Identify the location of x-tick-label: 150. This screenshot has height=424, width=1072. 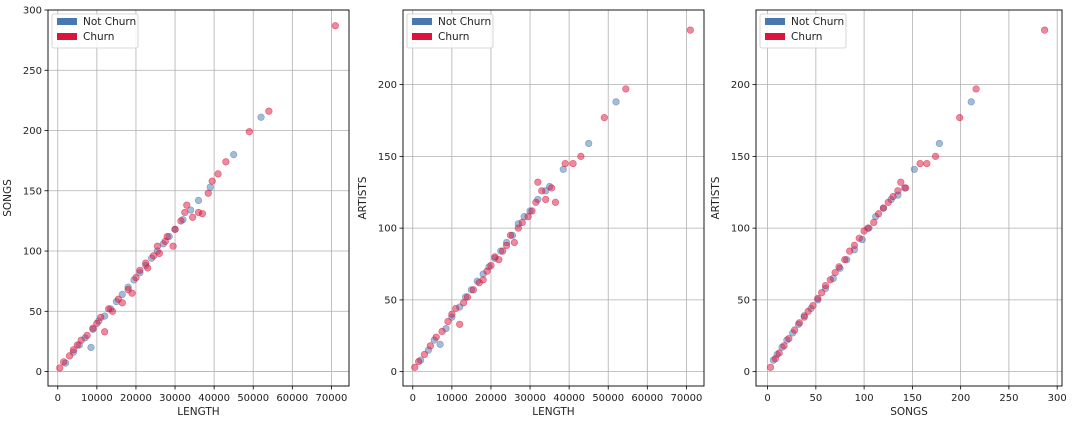
(912, 398).